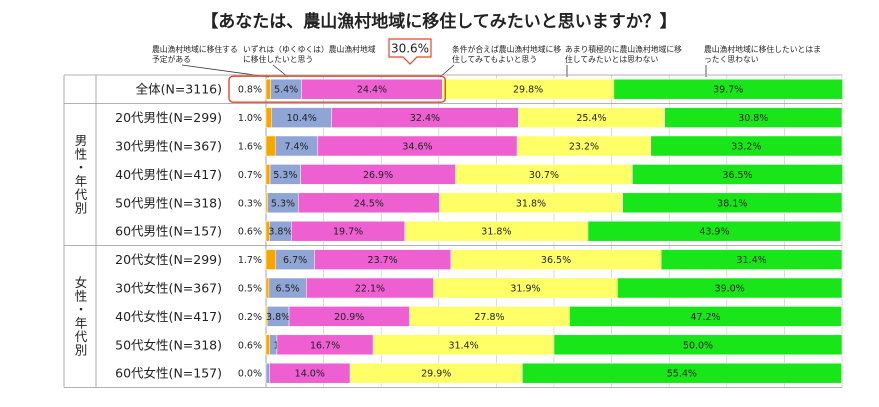 The image size is (879, 407). What do you see at coordinates (296, 147) in the screenshot?
I see `data-label: 7.4%` at bounding box center [296, 147].